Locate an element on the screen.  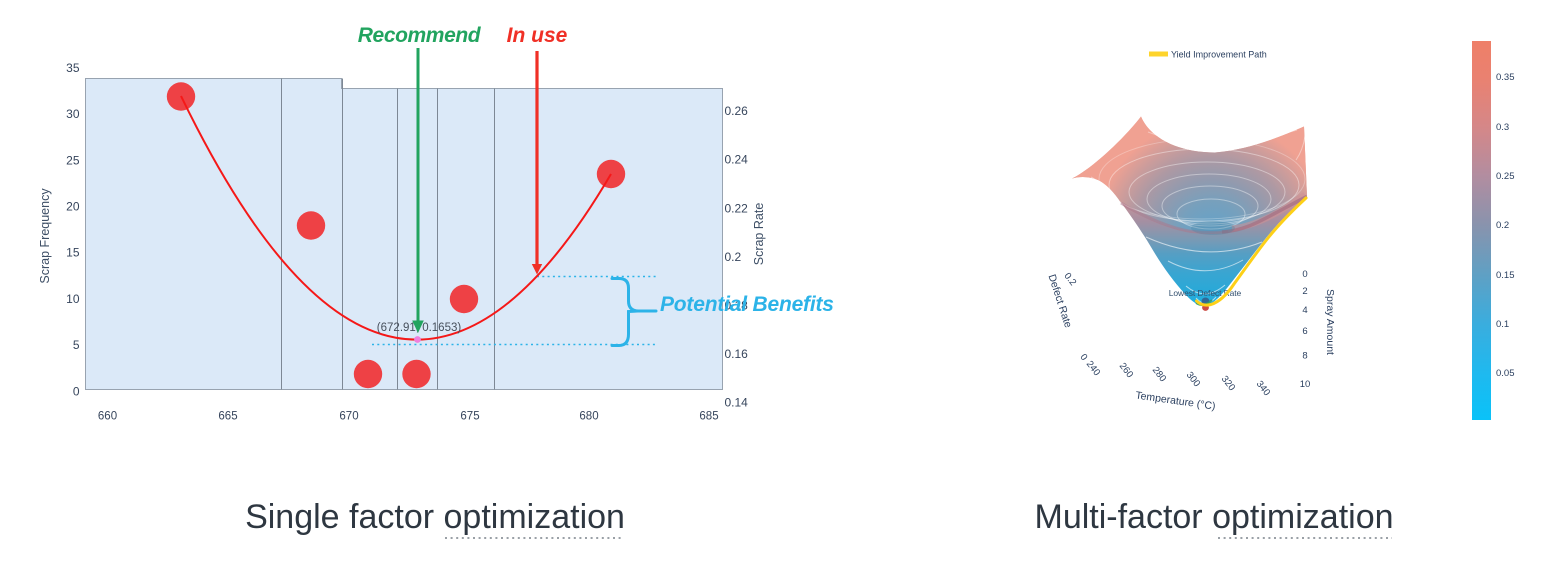
svg-text: 0.1 is located at coordinates (1502, 324).